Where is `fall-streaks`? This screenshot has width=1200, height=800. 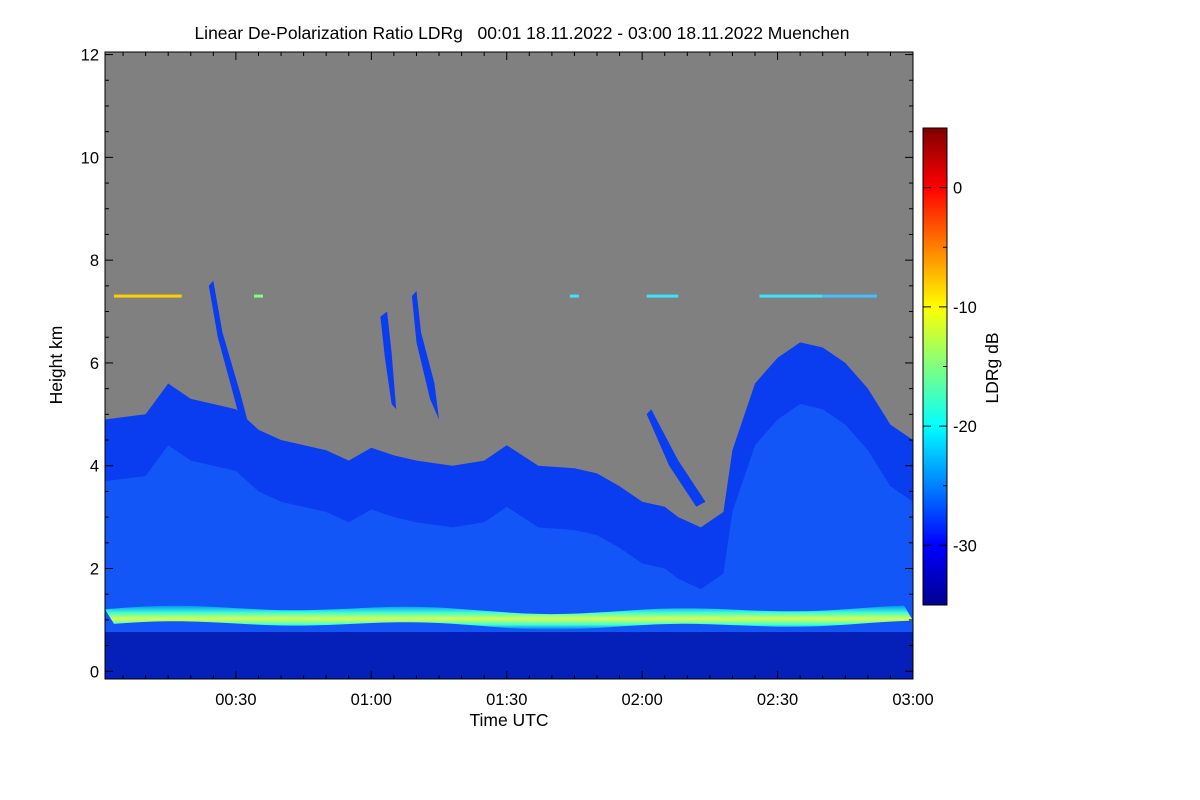 fall-streaks is located at coordinates (457, 393).